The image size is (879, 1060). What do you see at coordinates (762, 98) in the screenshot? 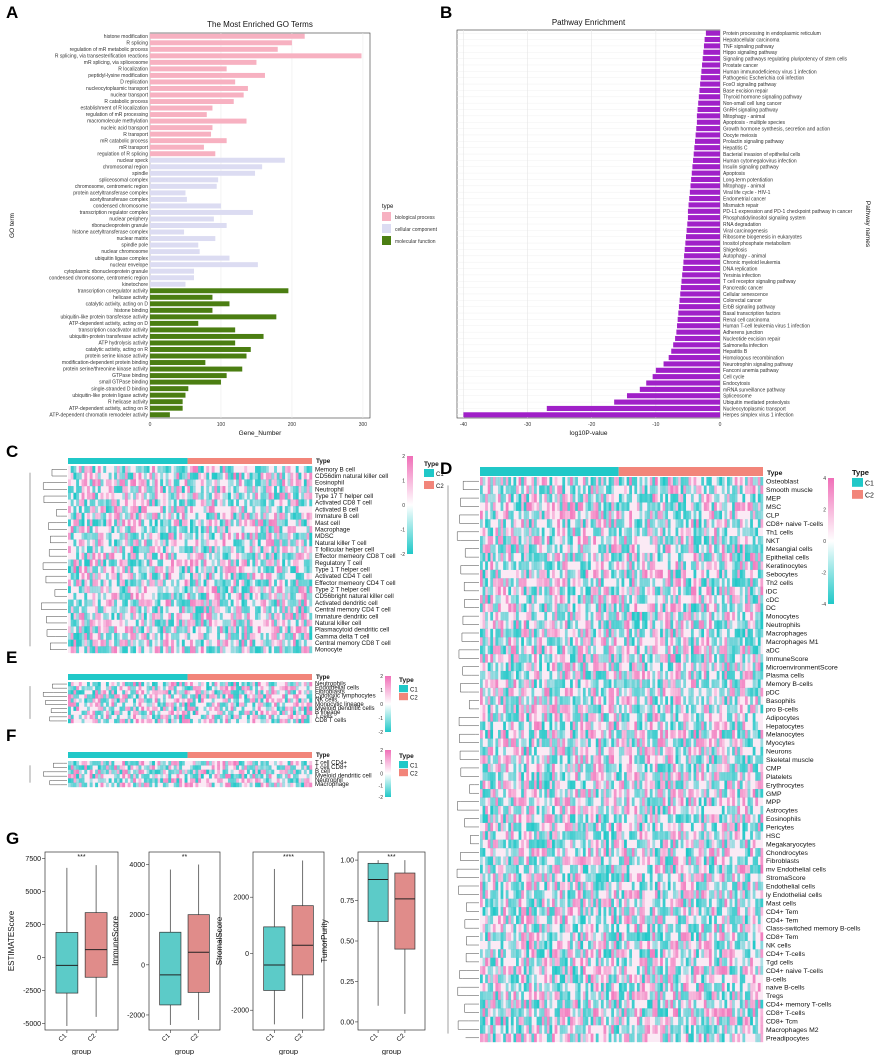
I see `category-label: Thyroid hormone signaling pathway` at bounding box center [762, 98].